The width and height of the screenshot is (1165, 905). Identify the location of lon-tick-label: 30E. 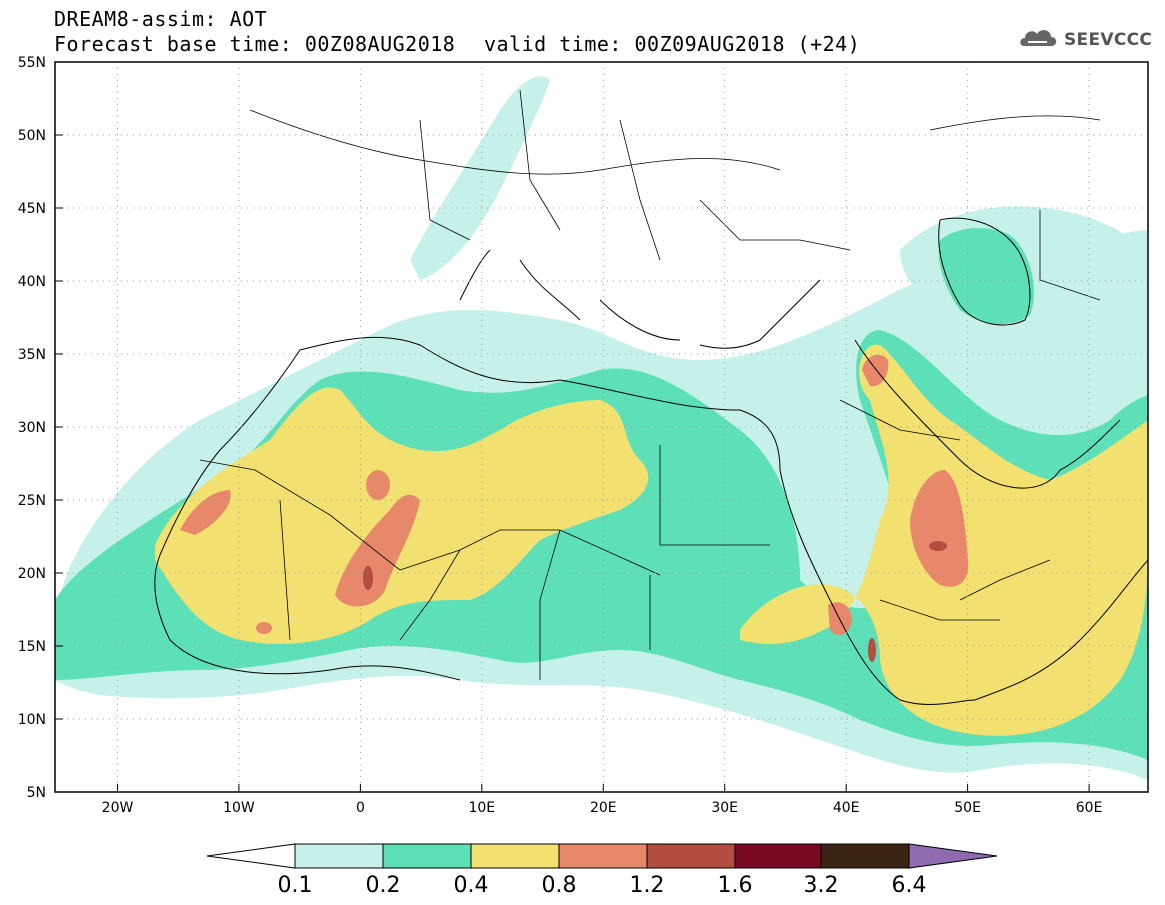
(724, 808).